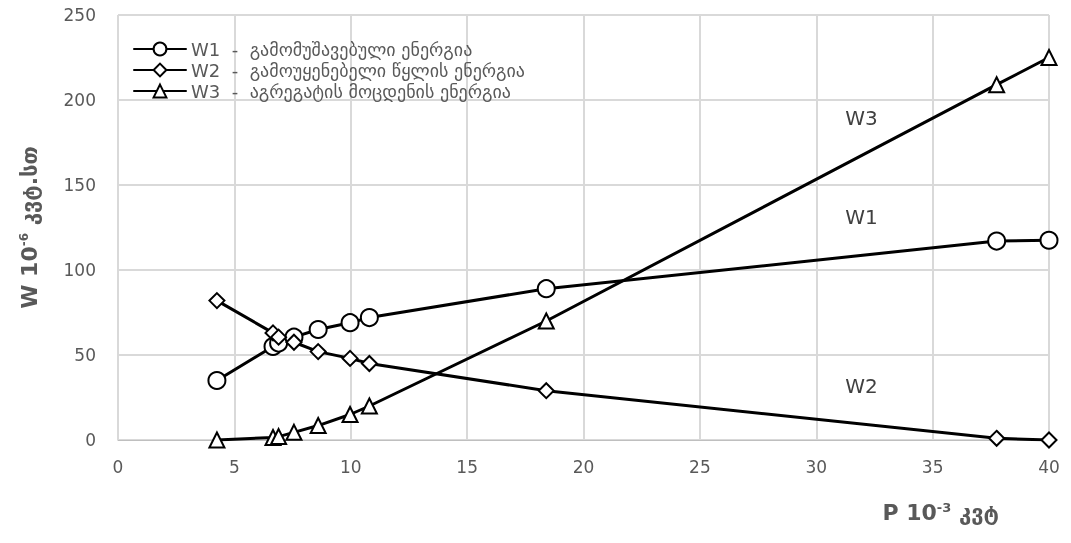  I want to click on y-tick-label: 200, so click(79, 100).